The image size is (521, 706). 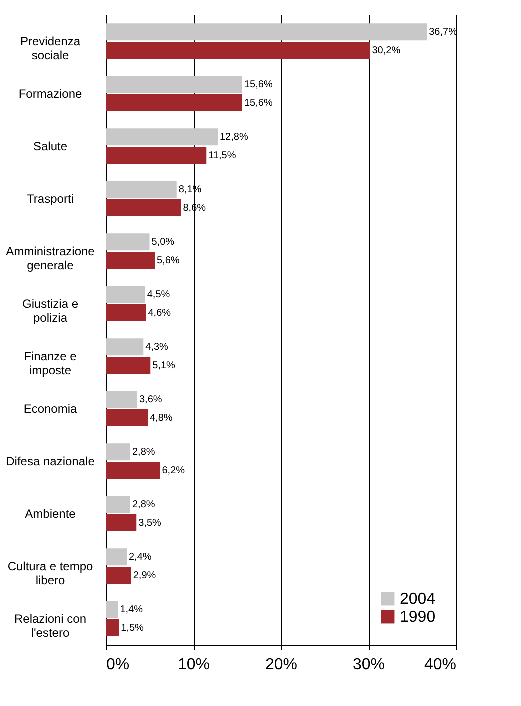 What do you see at coordinates (369, 665) in the screenshot?
I see `x-tick-label: 30%` at bounding box center [369, 665].